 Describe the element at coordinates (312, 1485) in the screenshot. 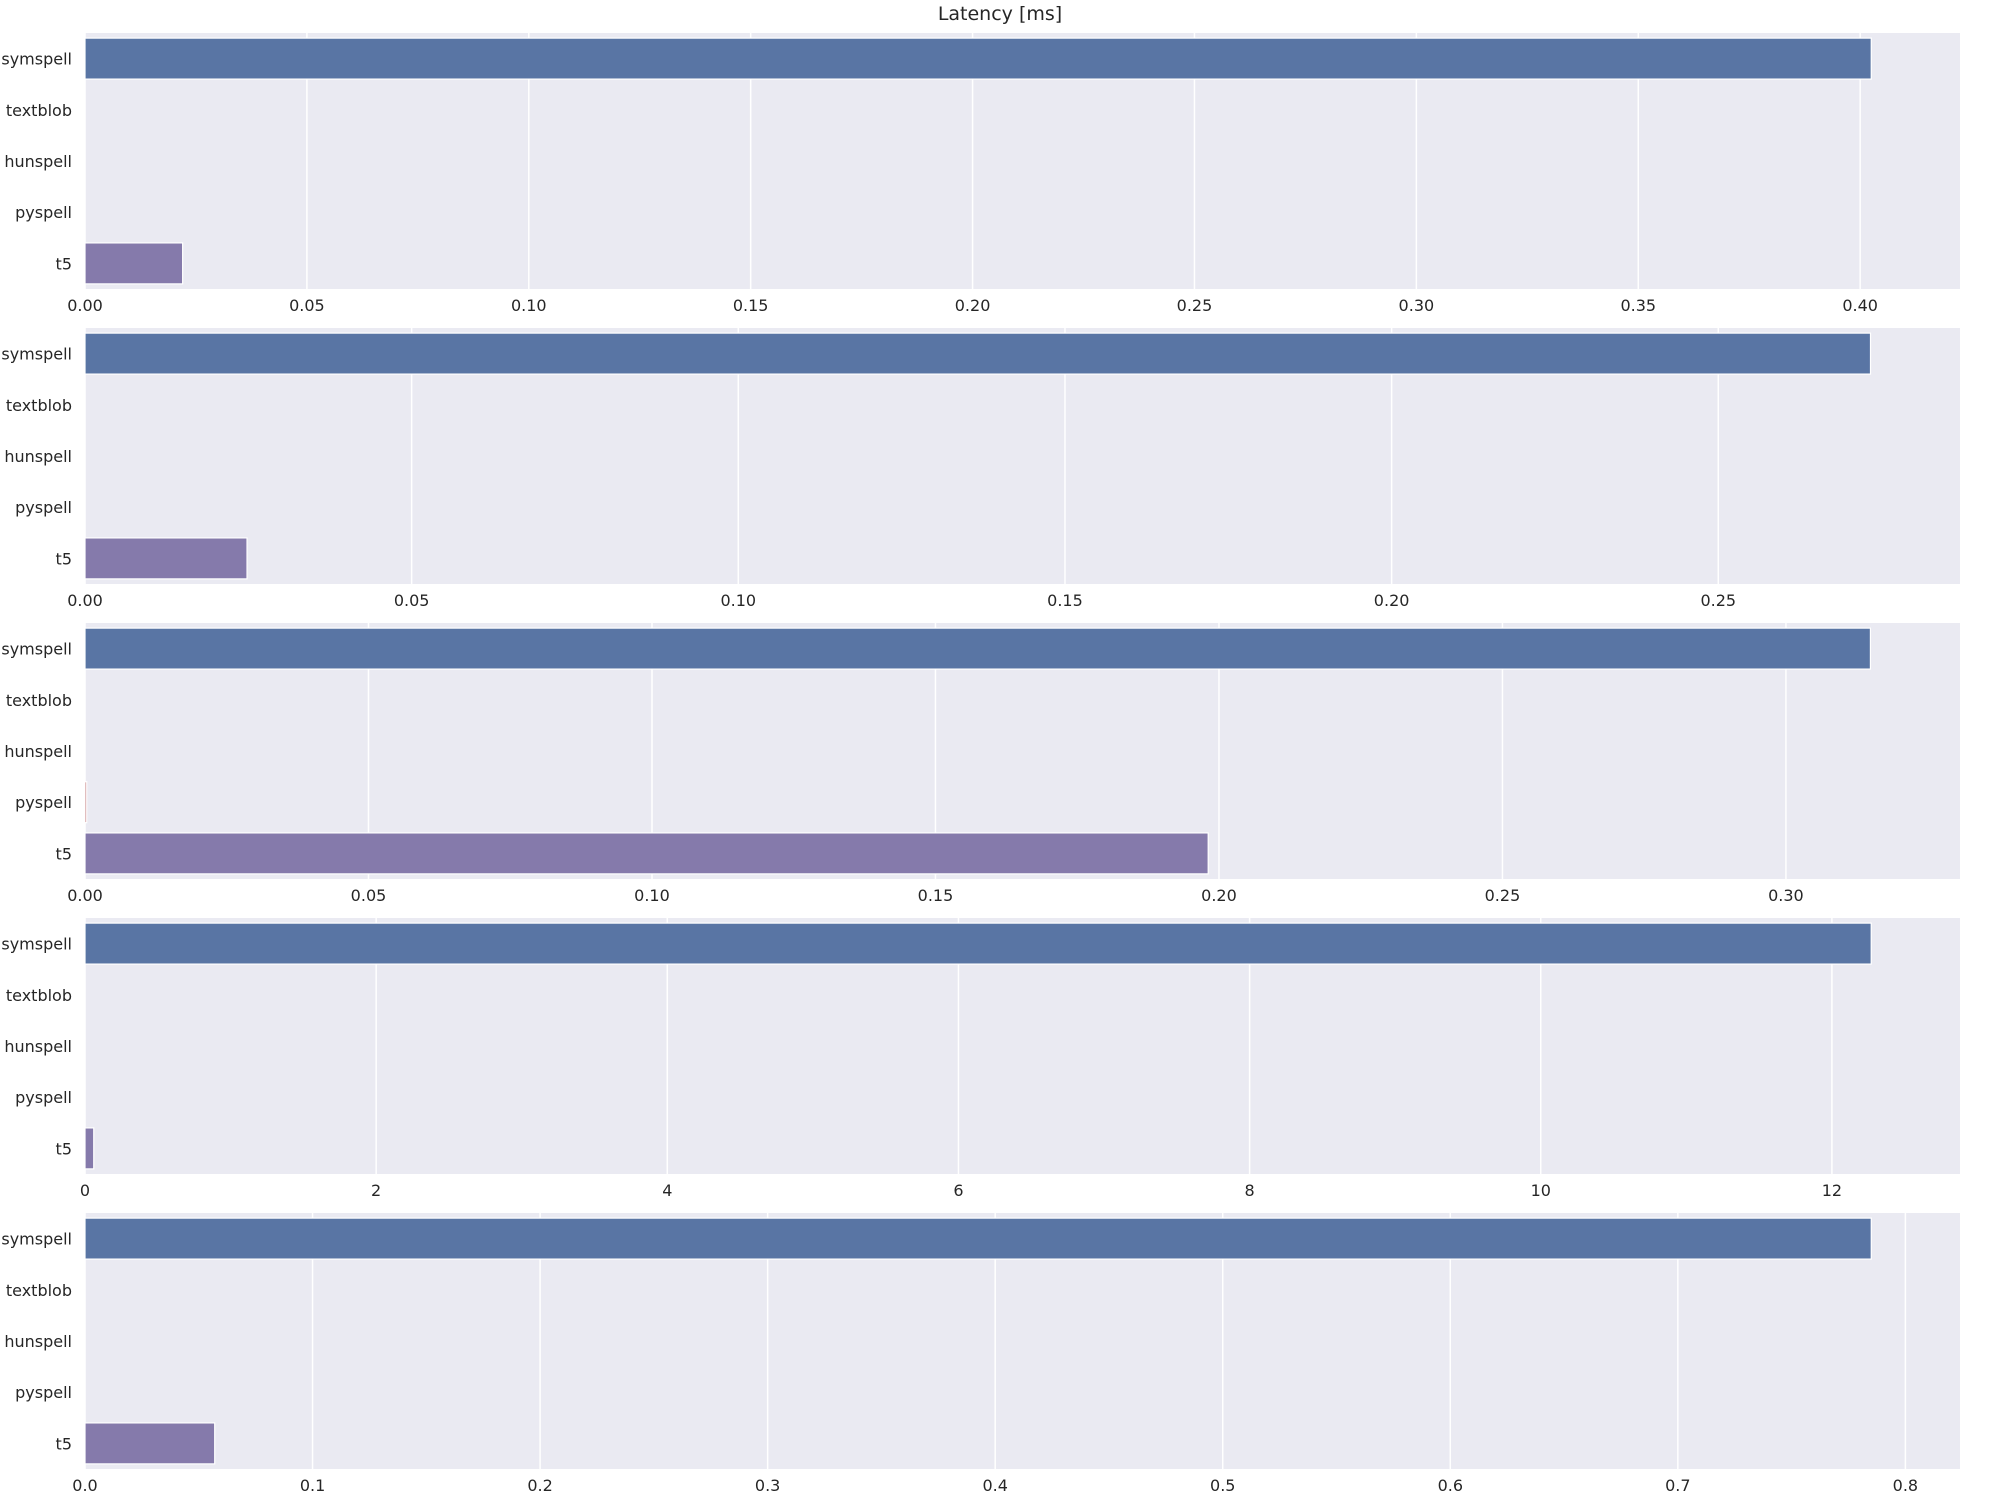

I see `x-tick-label: 0.1` at that location.